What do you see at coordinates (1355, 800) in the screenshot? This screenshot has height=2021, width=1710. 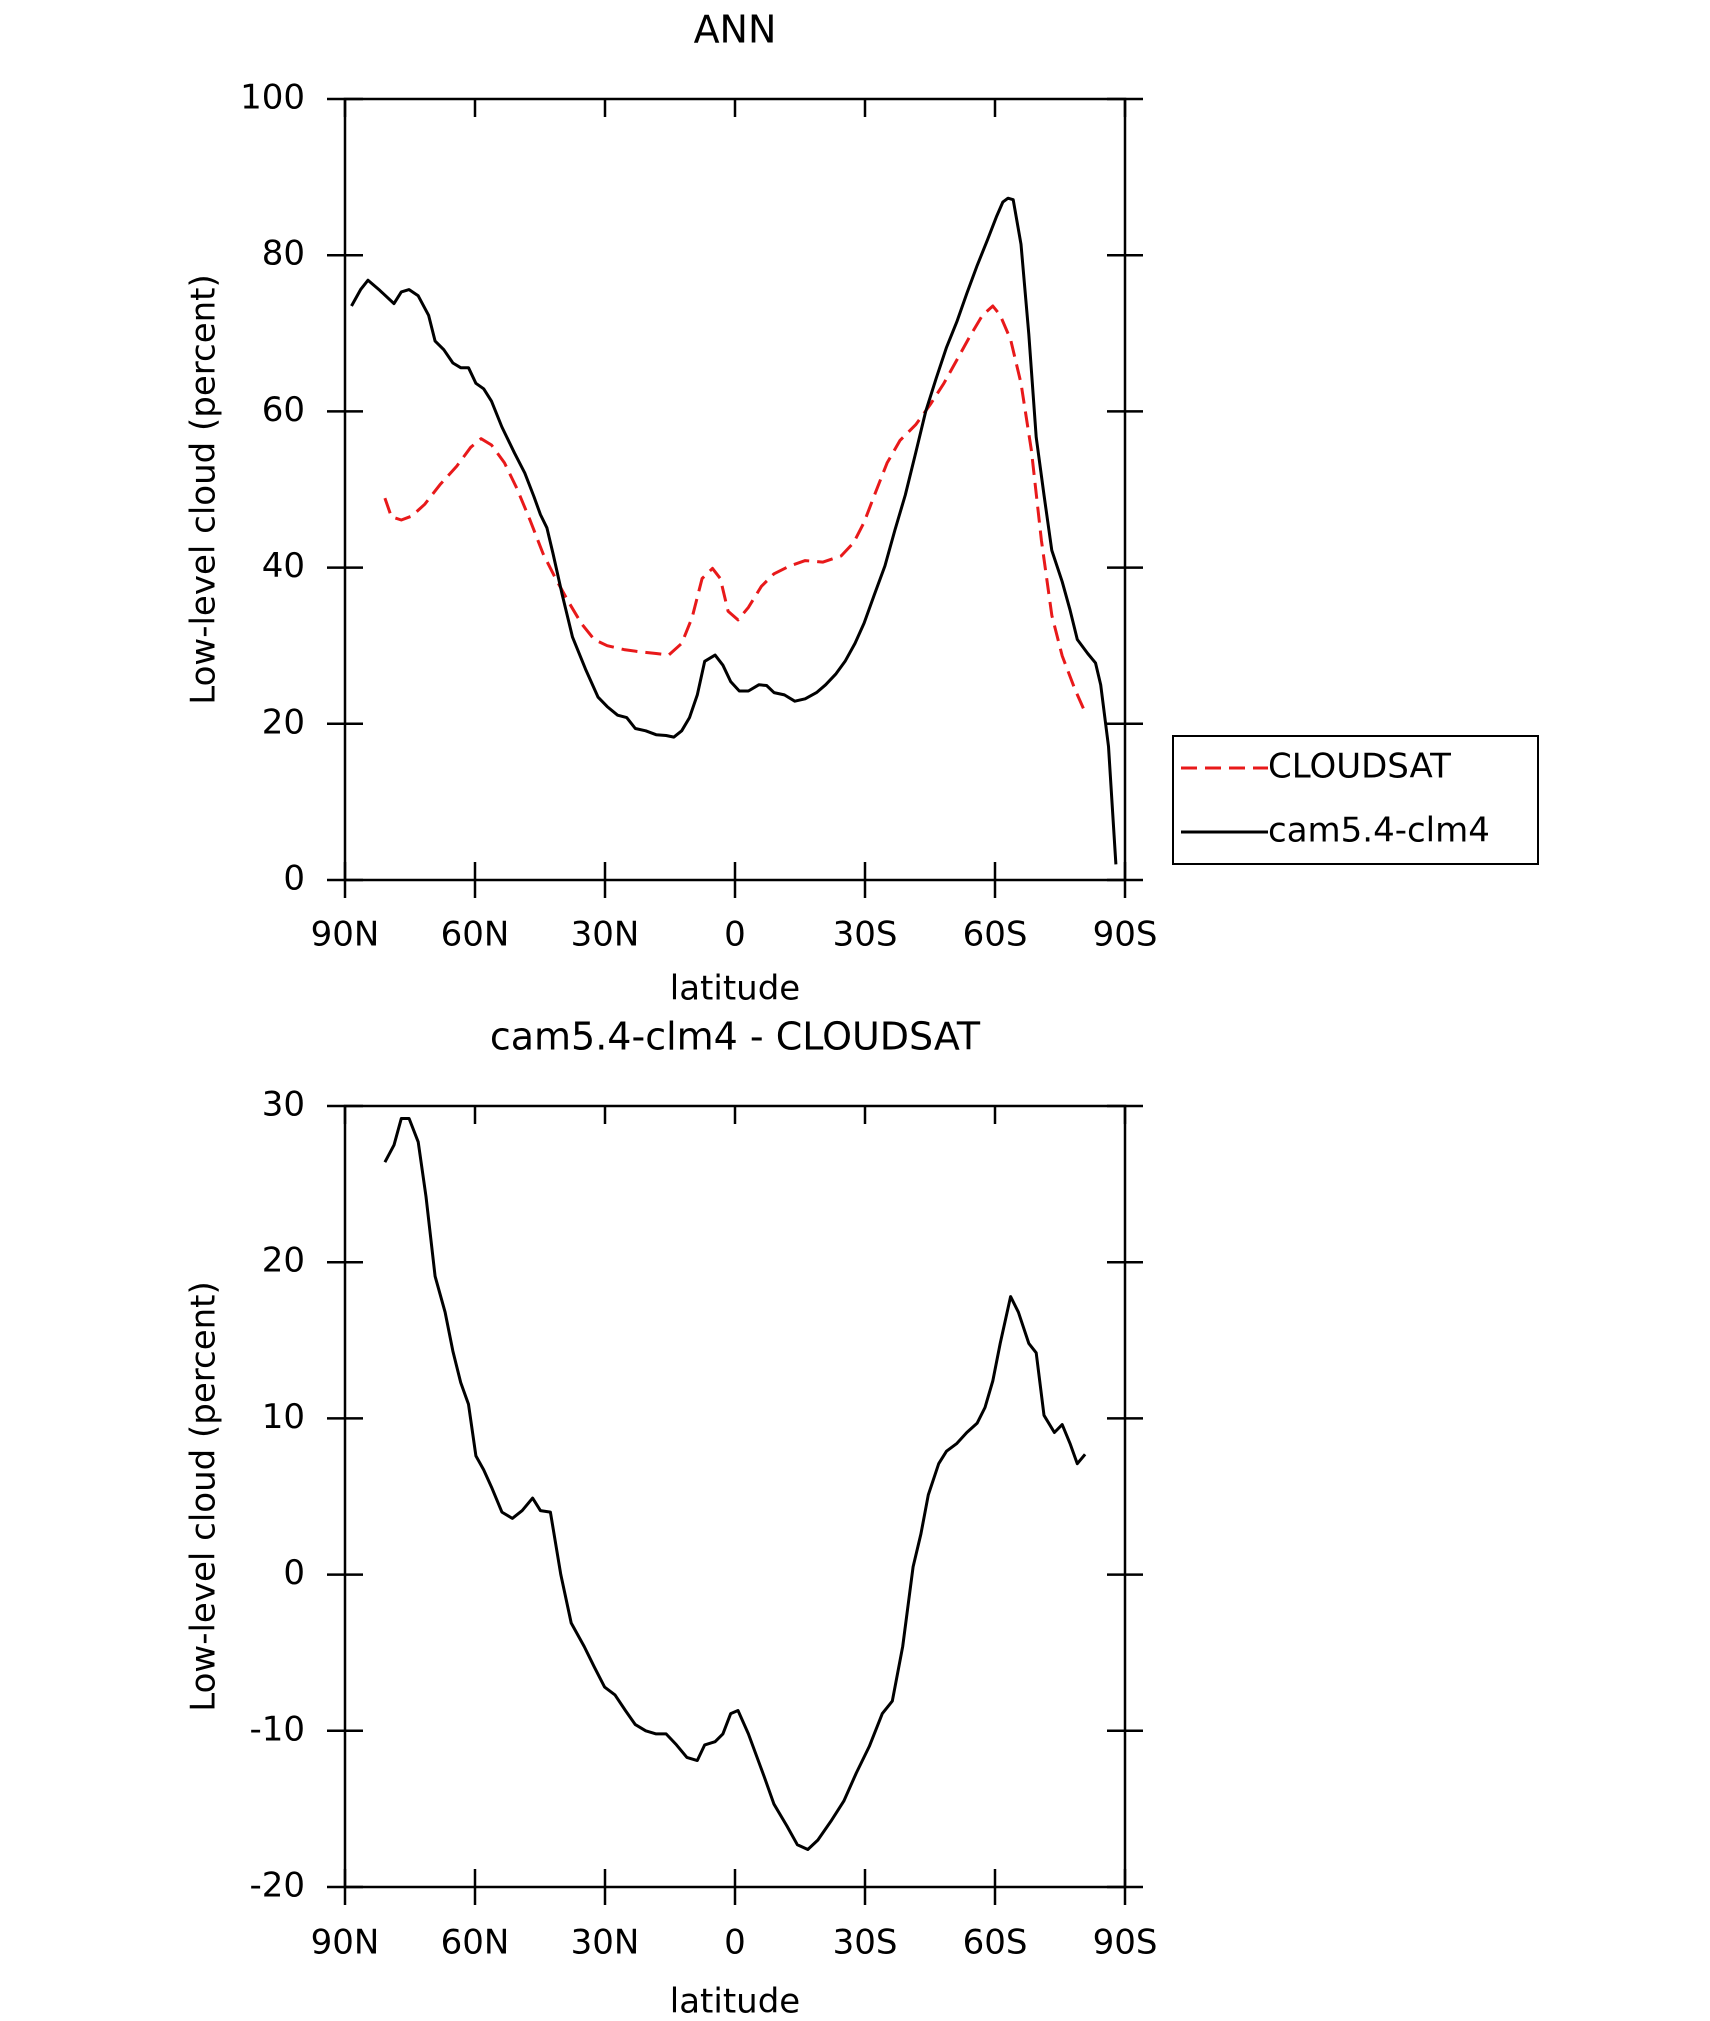 I see `legend-box` at bounding box center [1355, 800].